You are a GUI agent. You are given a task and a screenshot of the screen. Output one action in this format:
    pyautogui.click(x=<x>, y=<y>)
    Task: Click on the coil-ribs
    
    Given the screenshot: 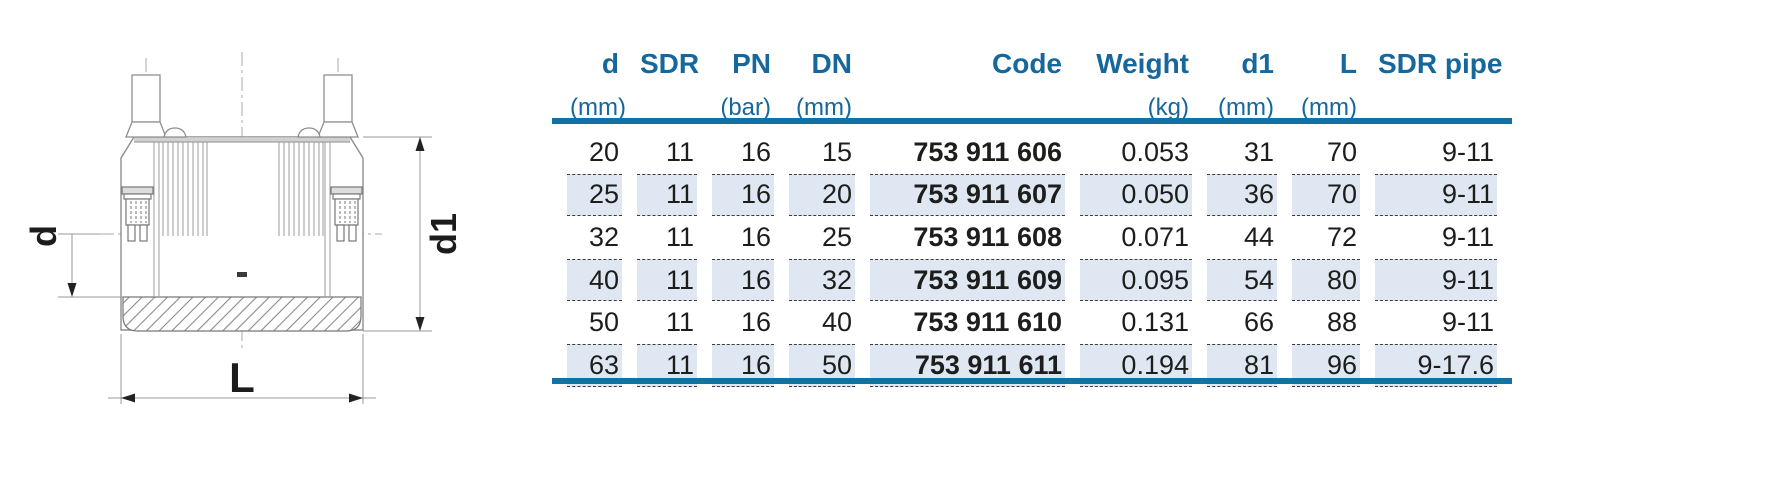 What is the action you would take?
    pyautogui.click(x=242, y=219)
    